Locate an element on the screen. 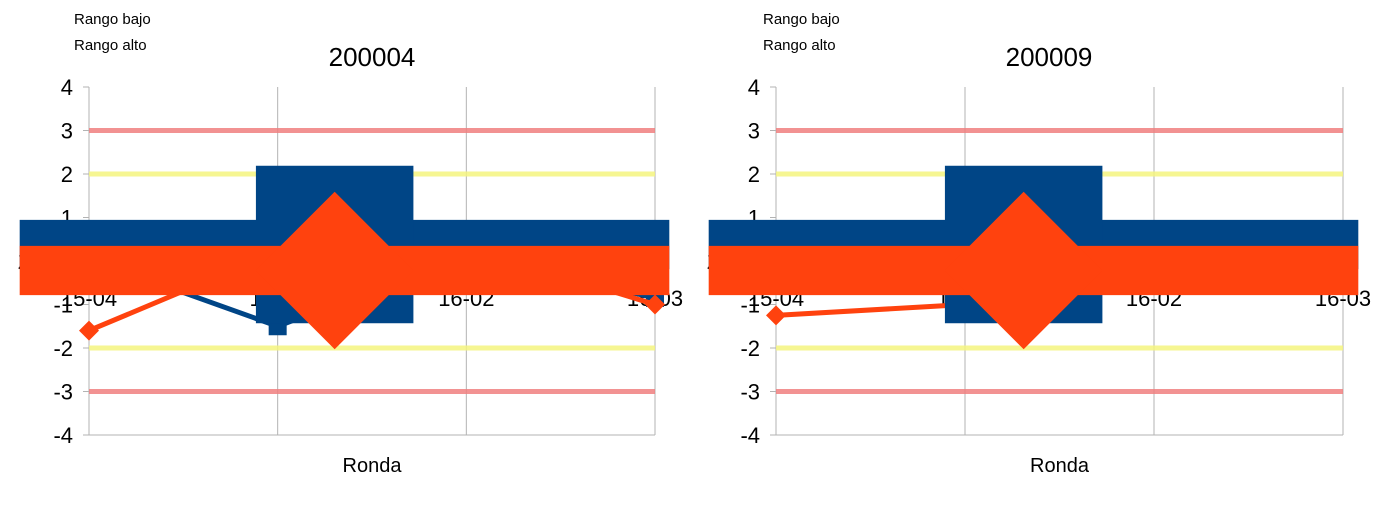 The width and height of the screenshot is (1378, 509). series-line is located at coordinates (870, 310).